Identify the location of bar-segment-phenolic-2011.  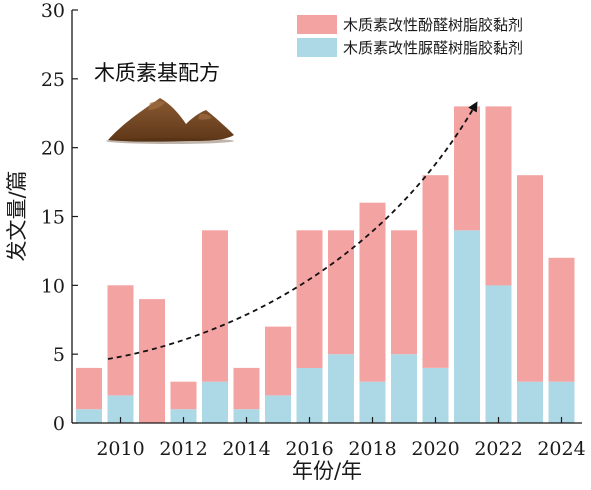
(152, 361).